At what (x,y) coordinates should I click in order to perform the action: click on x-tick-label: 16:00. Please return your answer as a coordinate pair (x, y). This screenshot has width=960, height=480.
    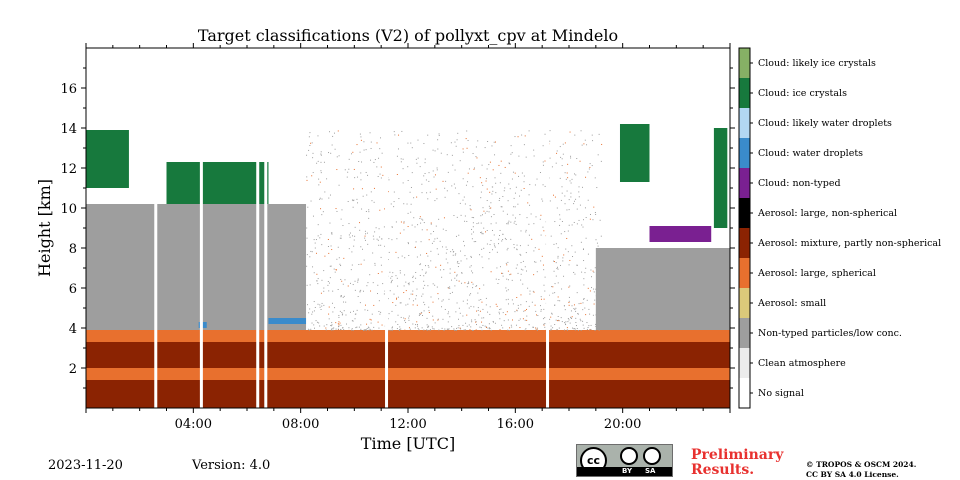
    Looking at the image, I should click on (515, 424).